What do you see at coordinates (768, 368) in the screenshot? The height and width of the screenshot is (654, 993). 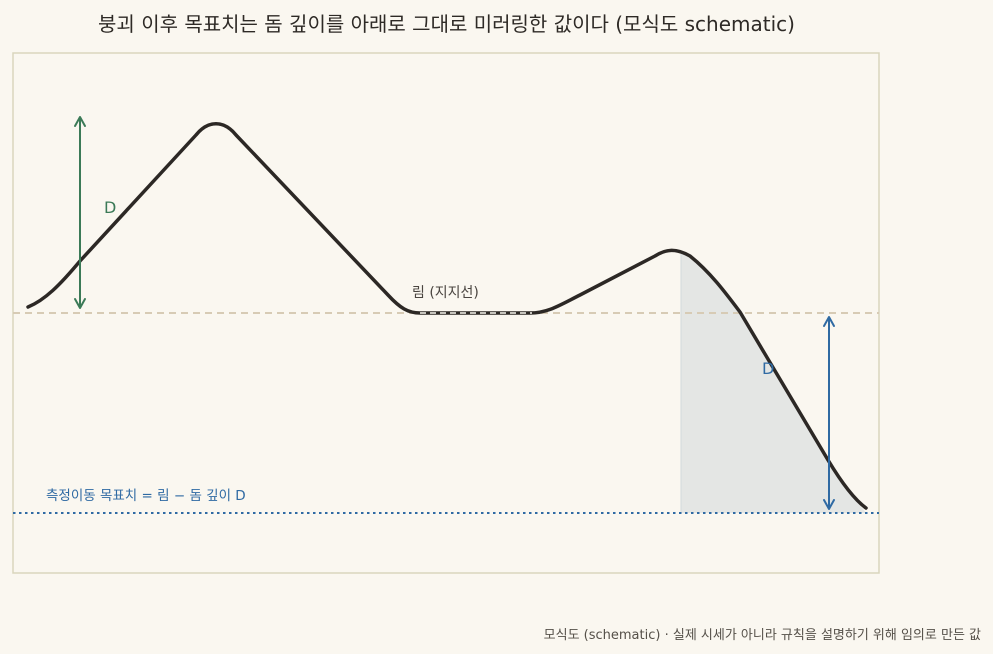 I see `depth-label-bottom: D` at bounding box center [768, 368].